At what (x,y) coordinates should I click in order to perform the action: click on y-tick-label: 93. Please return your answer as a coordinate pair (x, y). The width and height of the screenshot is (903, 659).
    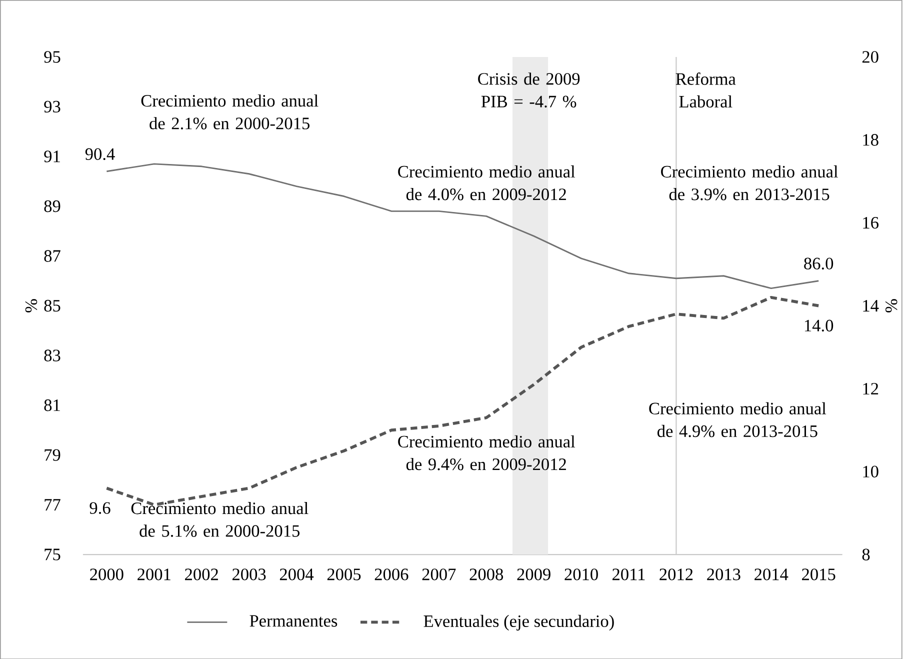
    Looking at the image, I should click on (52, 106).